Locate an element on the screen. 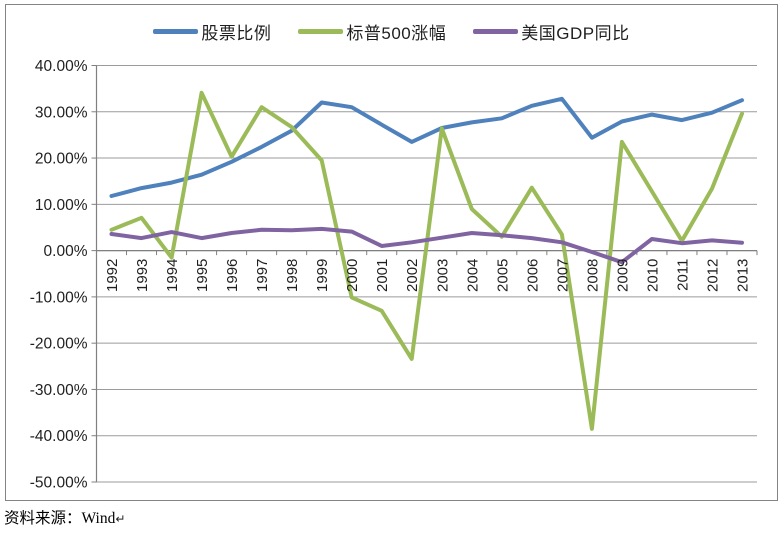  legend-item-us-gdp-yoy: 美国GDP同比 is located at coordinates (551, 31).